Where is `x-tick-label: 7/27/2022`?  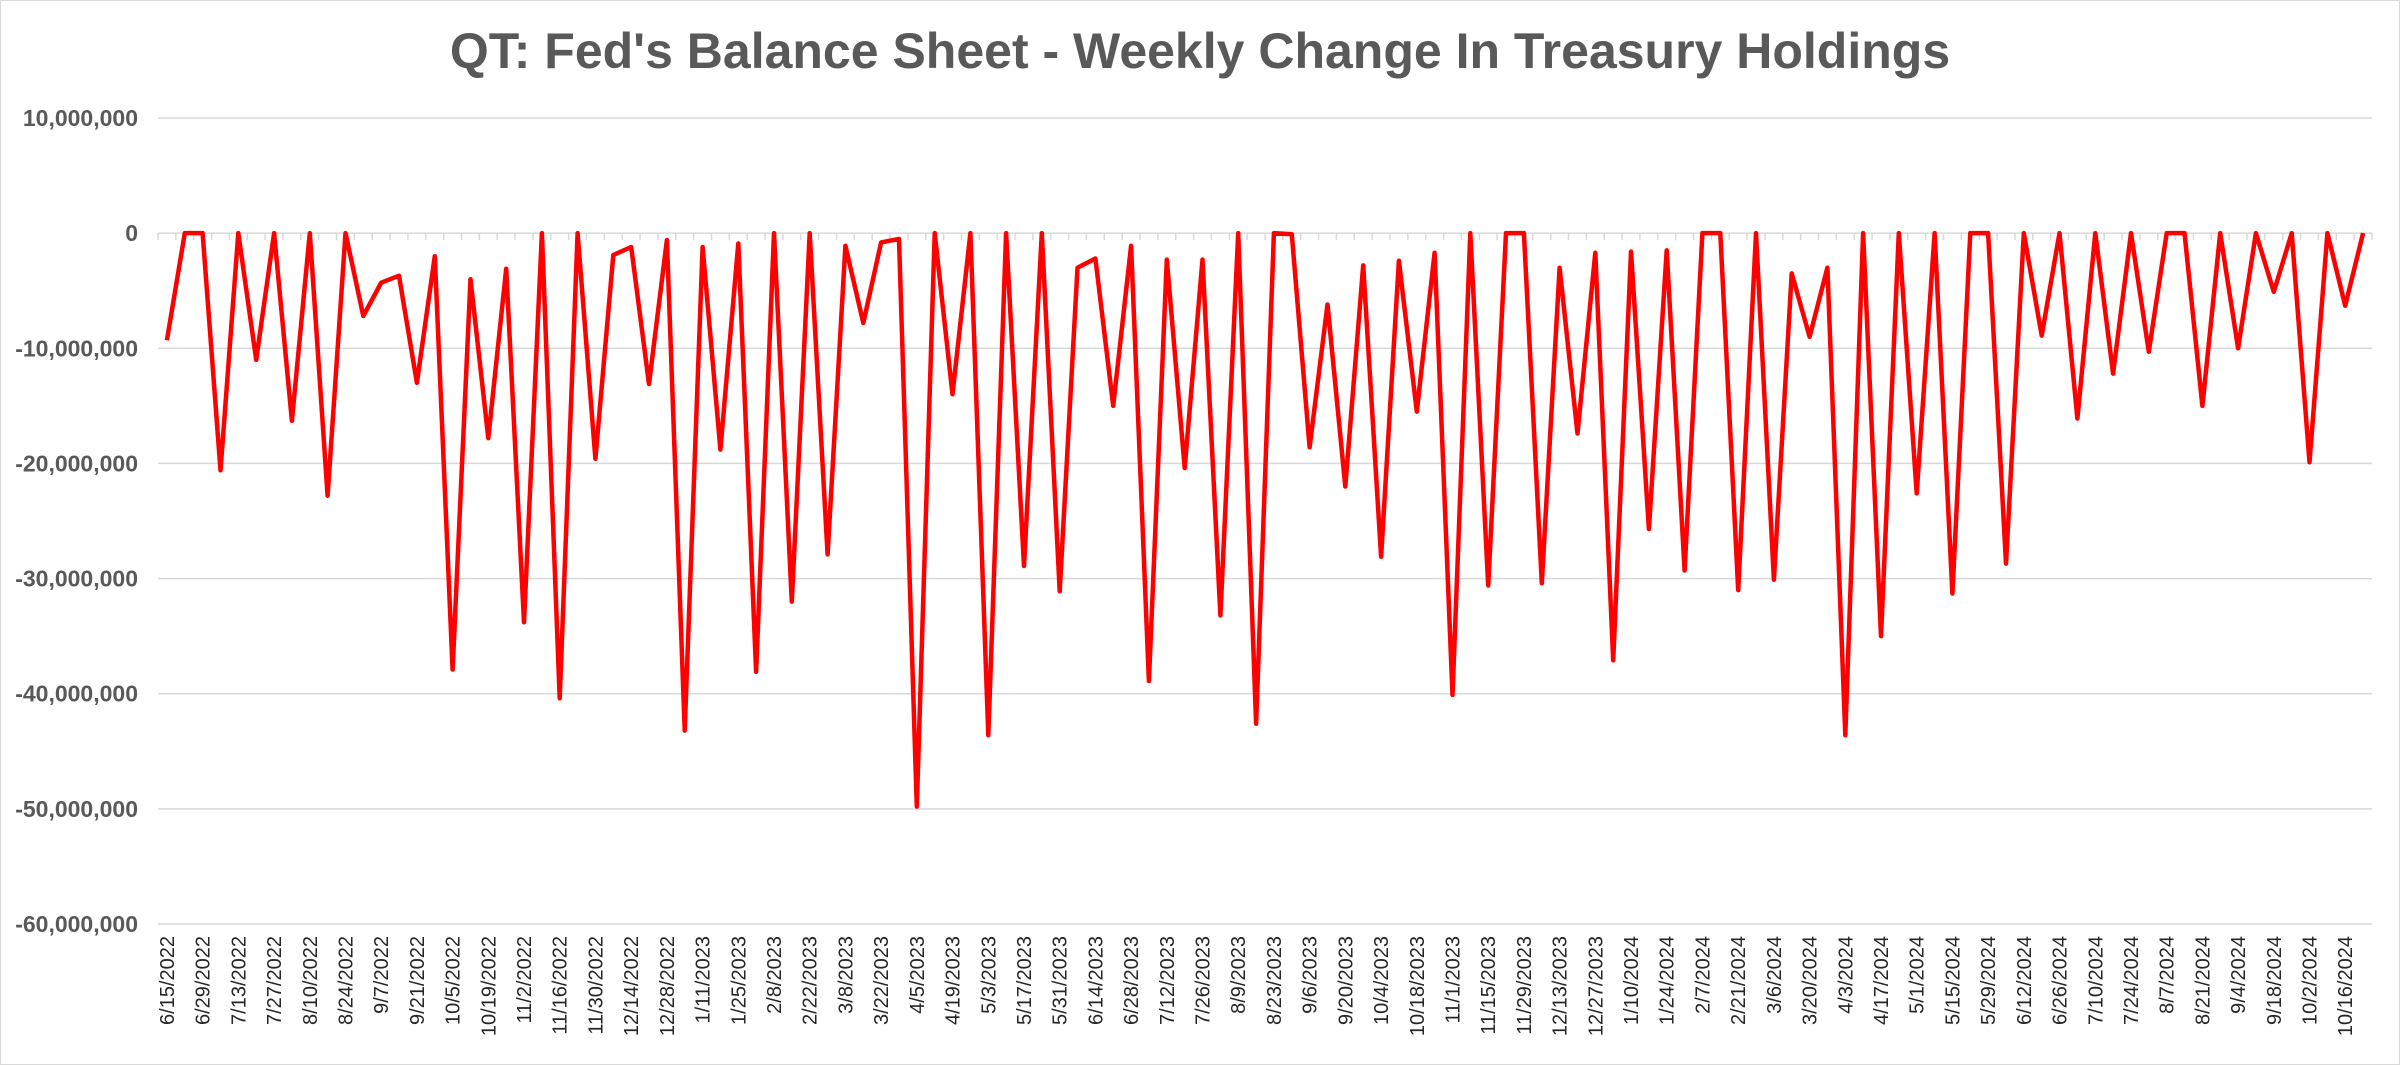 x-tick-label: 7/27/2022 is located at coordinates (275, 980).